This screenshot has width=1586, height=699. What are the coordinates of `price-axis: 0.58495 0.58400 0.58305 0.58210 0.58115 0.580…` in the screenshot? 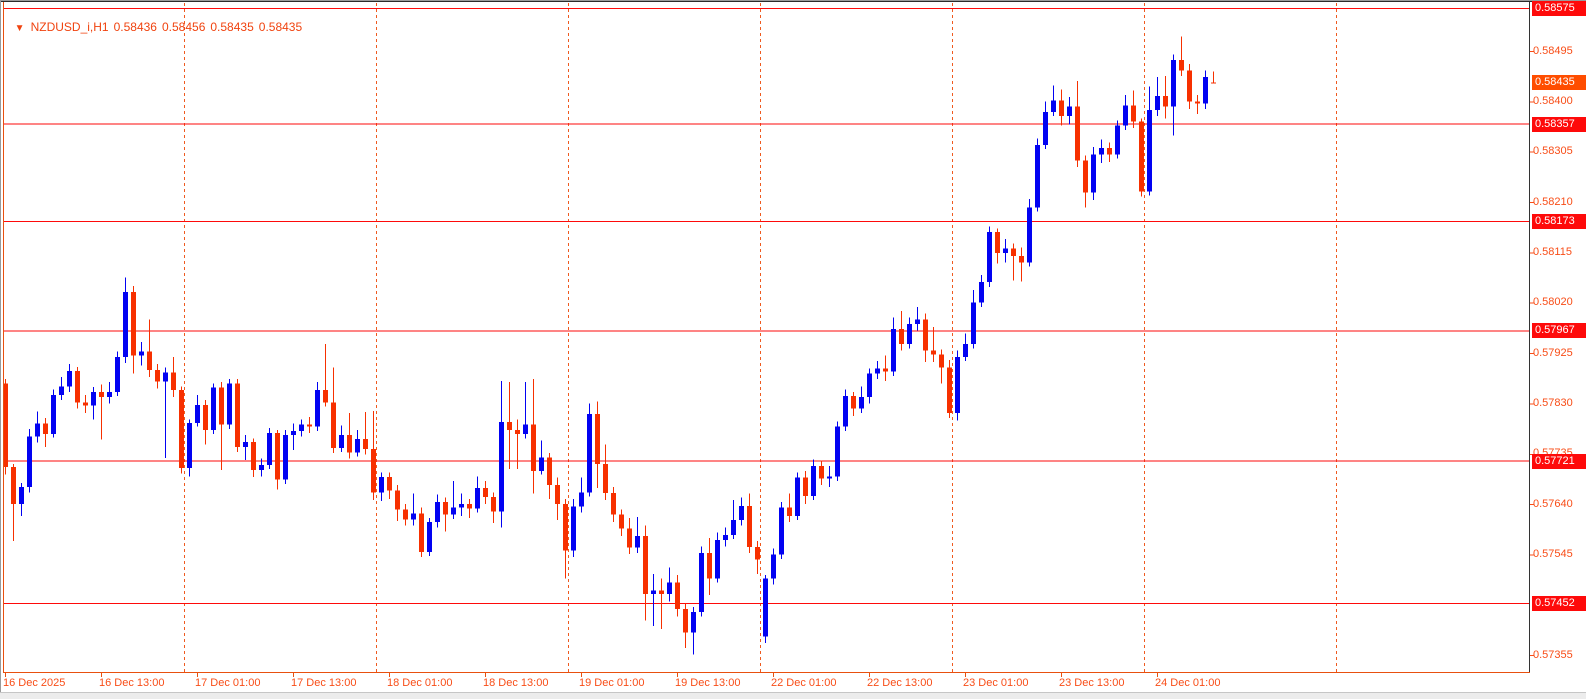 It's located at (1558, 336).